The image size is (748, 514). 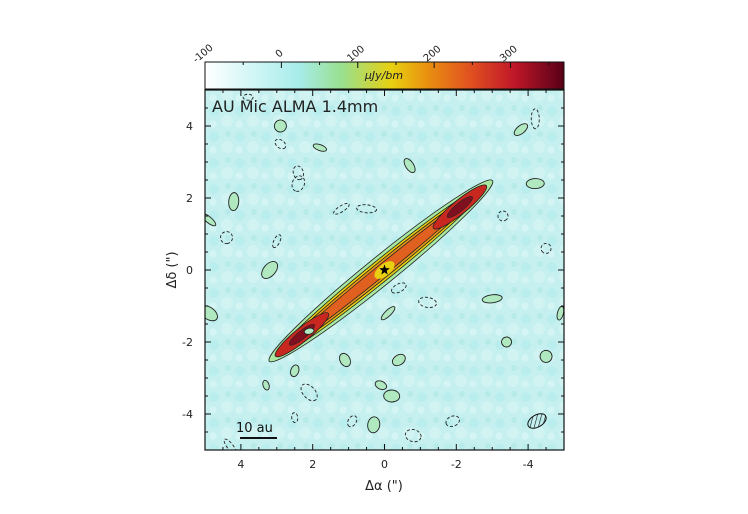 I want to click on cb-tick-label-1: 0, so click(x=280, y=54).